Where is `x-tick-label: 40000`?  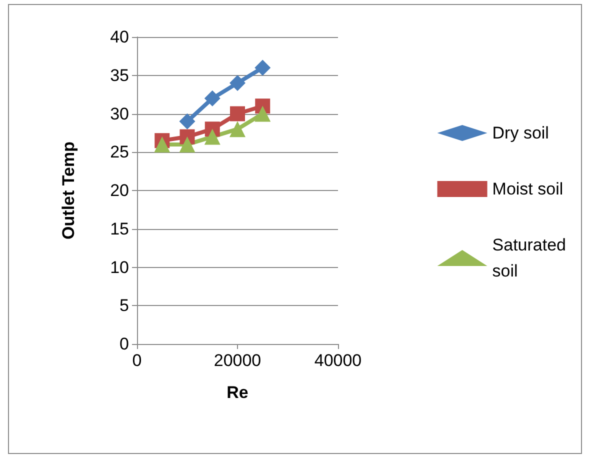
x-tick-label: 40000 is located at coordinates (338, 360).